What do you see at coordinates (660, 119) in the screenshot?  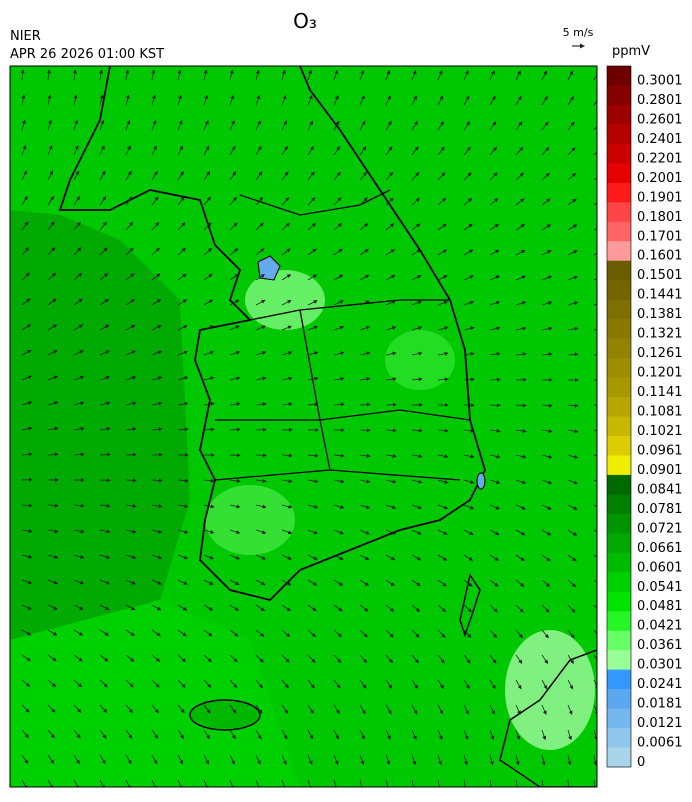 I see `colorbar-tick-label: 0.2601` at bounding box center [660, 119].